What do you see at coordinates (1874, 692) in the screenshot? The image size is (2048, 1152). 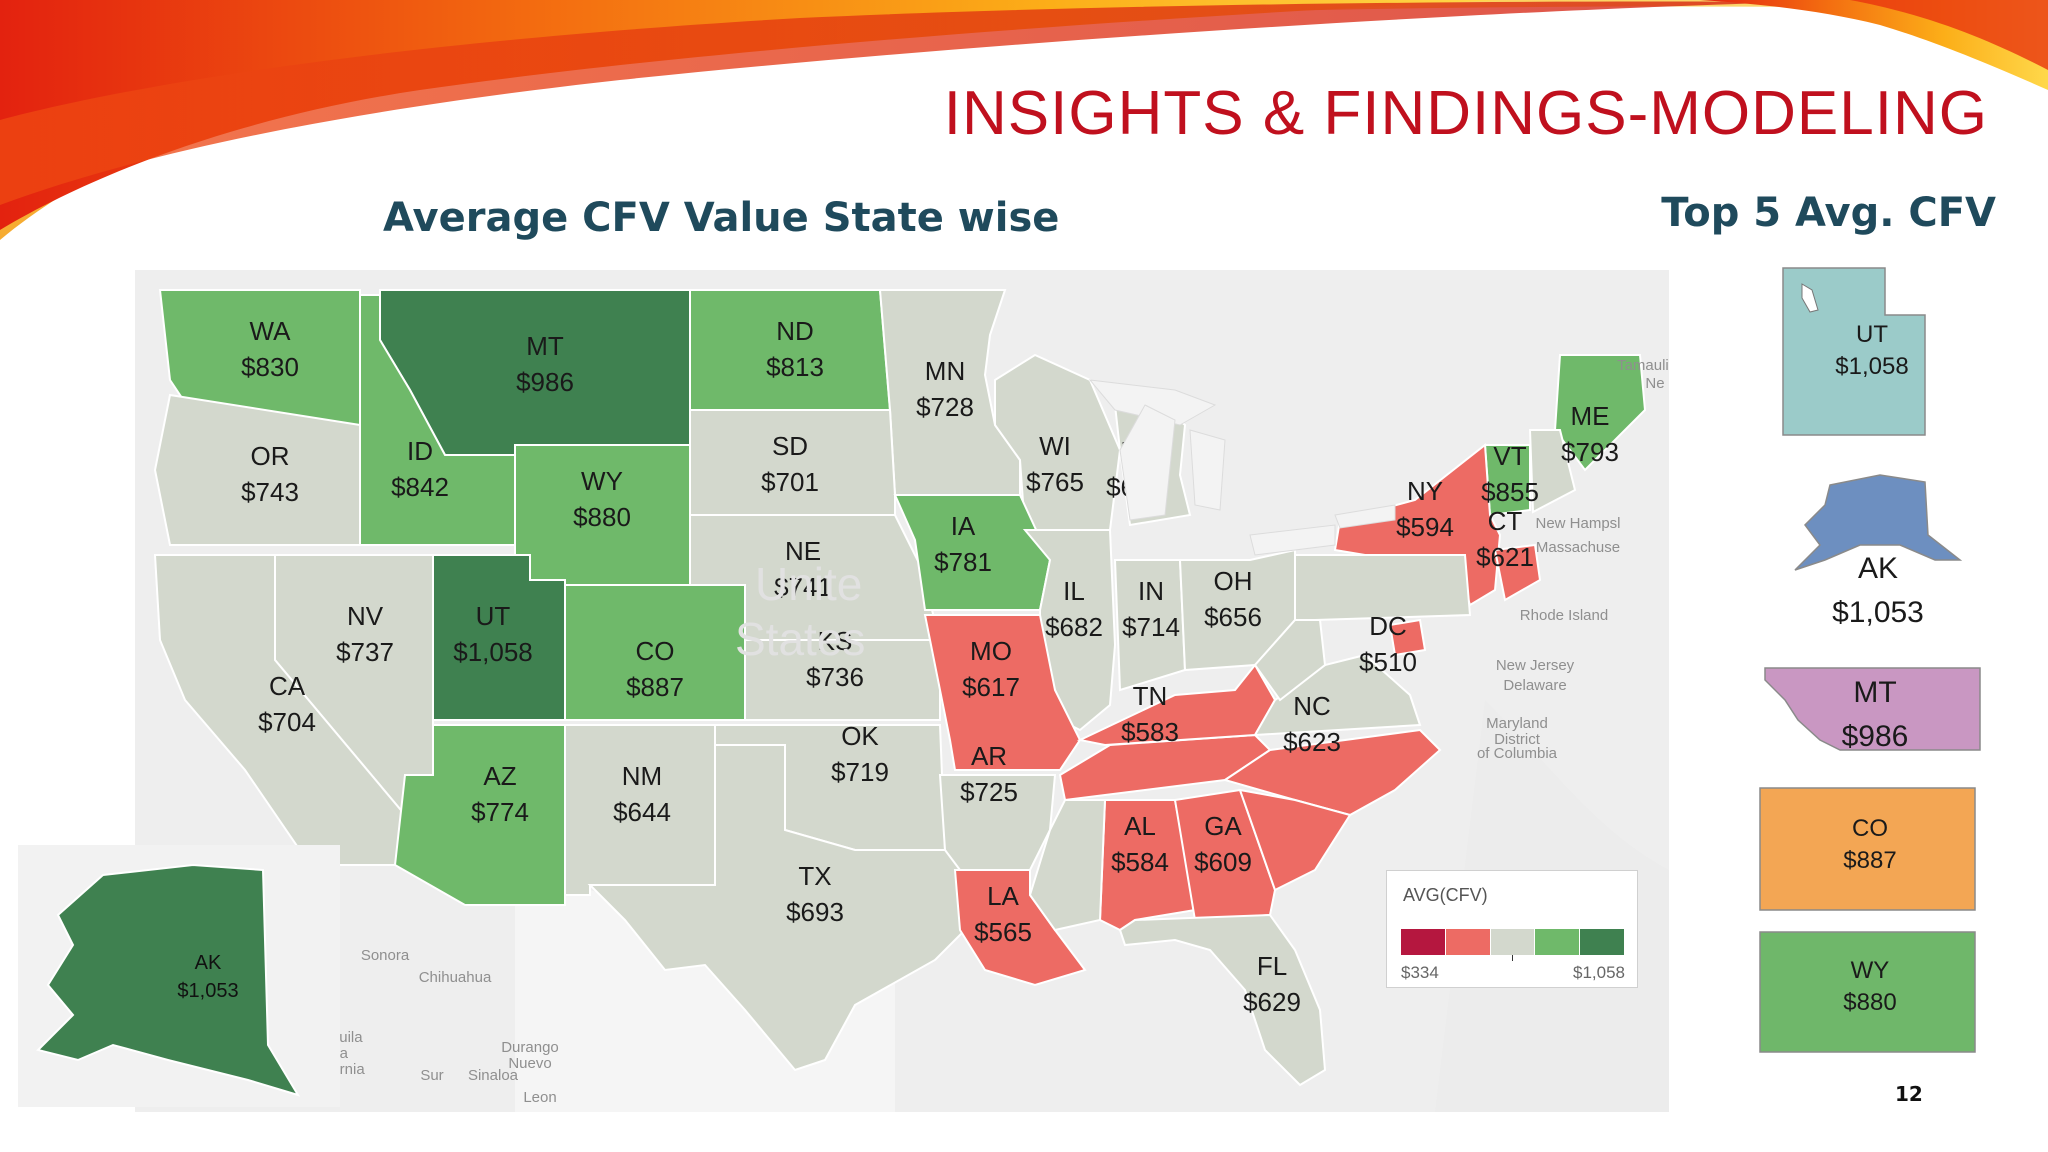 I see `top5-code: MT` at bounding box center [1874, 692].